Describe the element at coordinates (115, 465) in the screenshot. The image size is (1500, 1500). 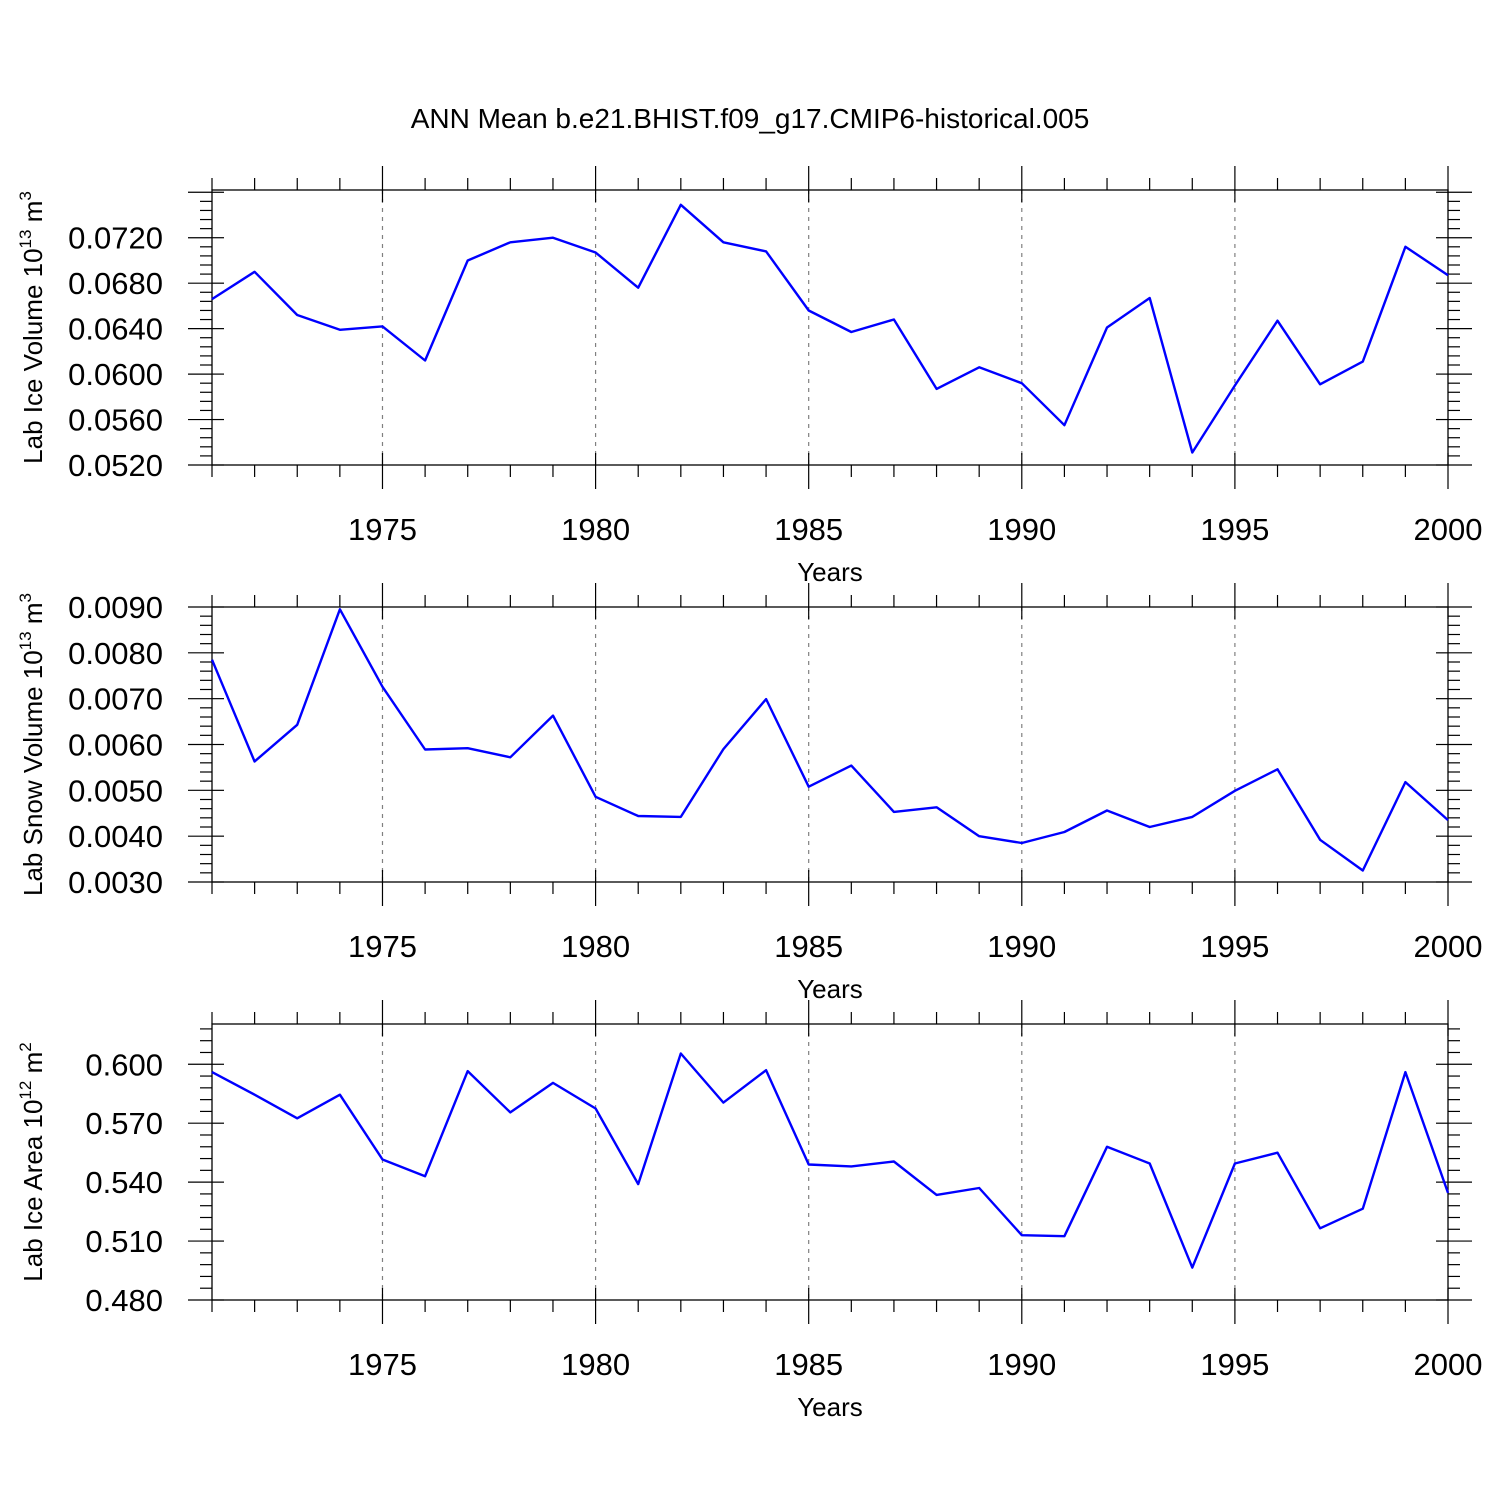
I see `y-tick-label: 0.0520` at that location.